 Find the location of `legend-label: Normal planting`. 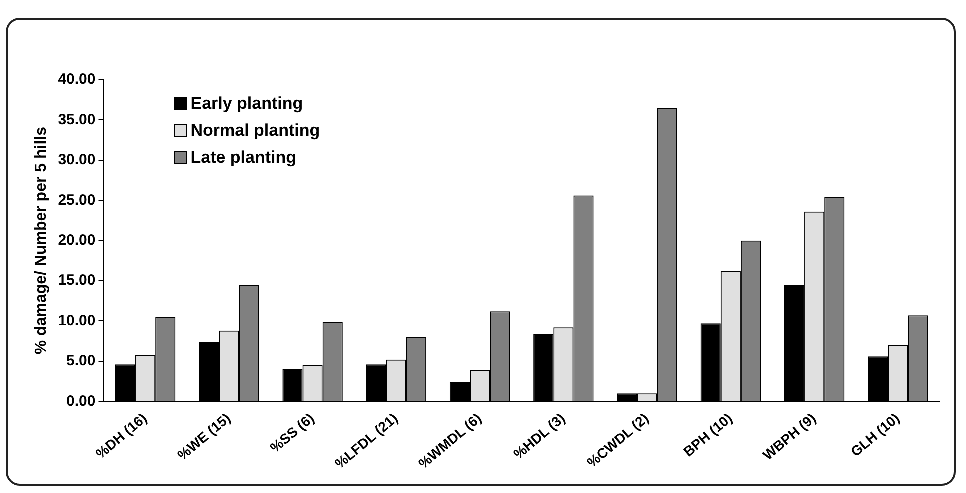

legend-label: Normal planting is located at coordinates (255, 131).